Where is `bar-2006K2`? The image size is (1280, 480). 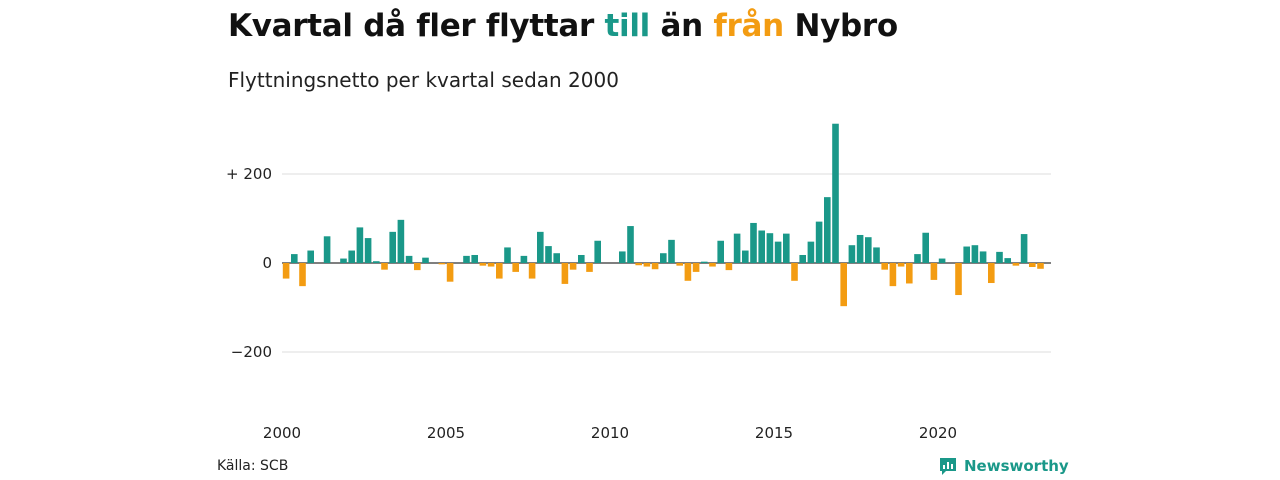
bar-2006K2 is located at coordinates (491, 265).